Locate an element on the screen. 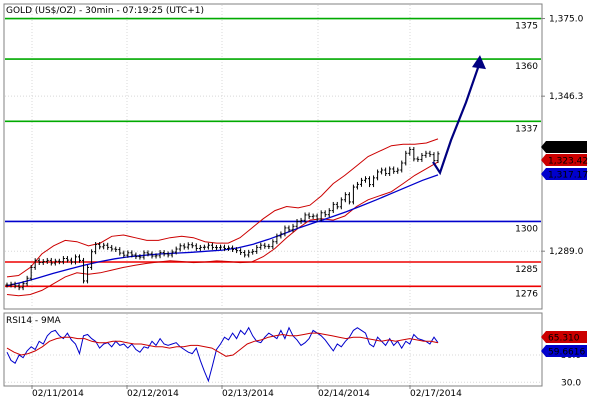 The image size is (590, 400). forecast-arrow is located at coordinates (459, 115).